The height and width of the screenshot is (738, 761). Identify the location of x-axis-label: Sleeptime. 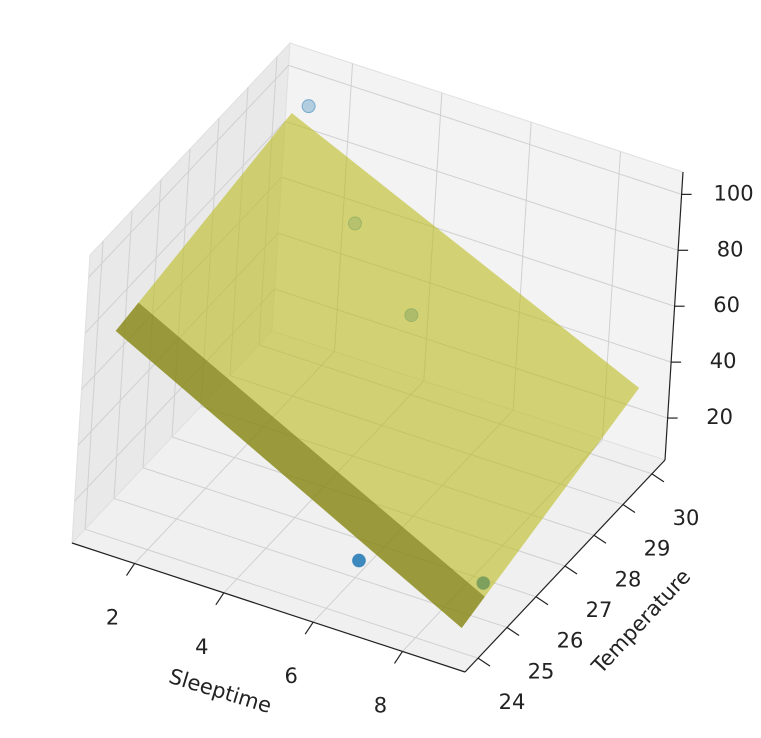
(220, 691).